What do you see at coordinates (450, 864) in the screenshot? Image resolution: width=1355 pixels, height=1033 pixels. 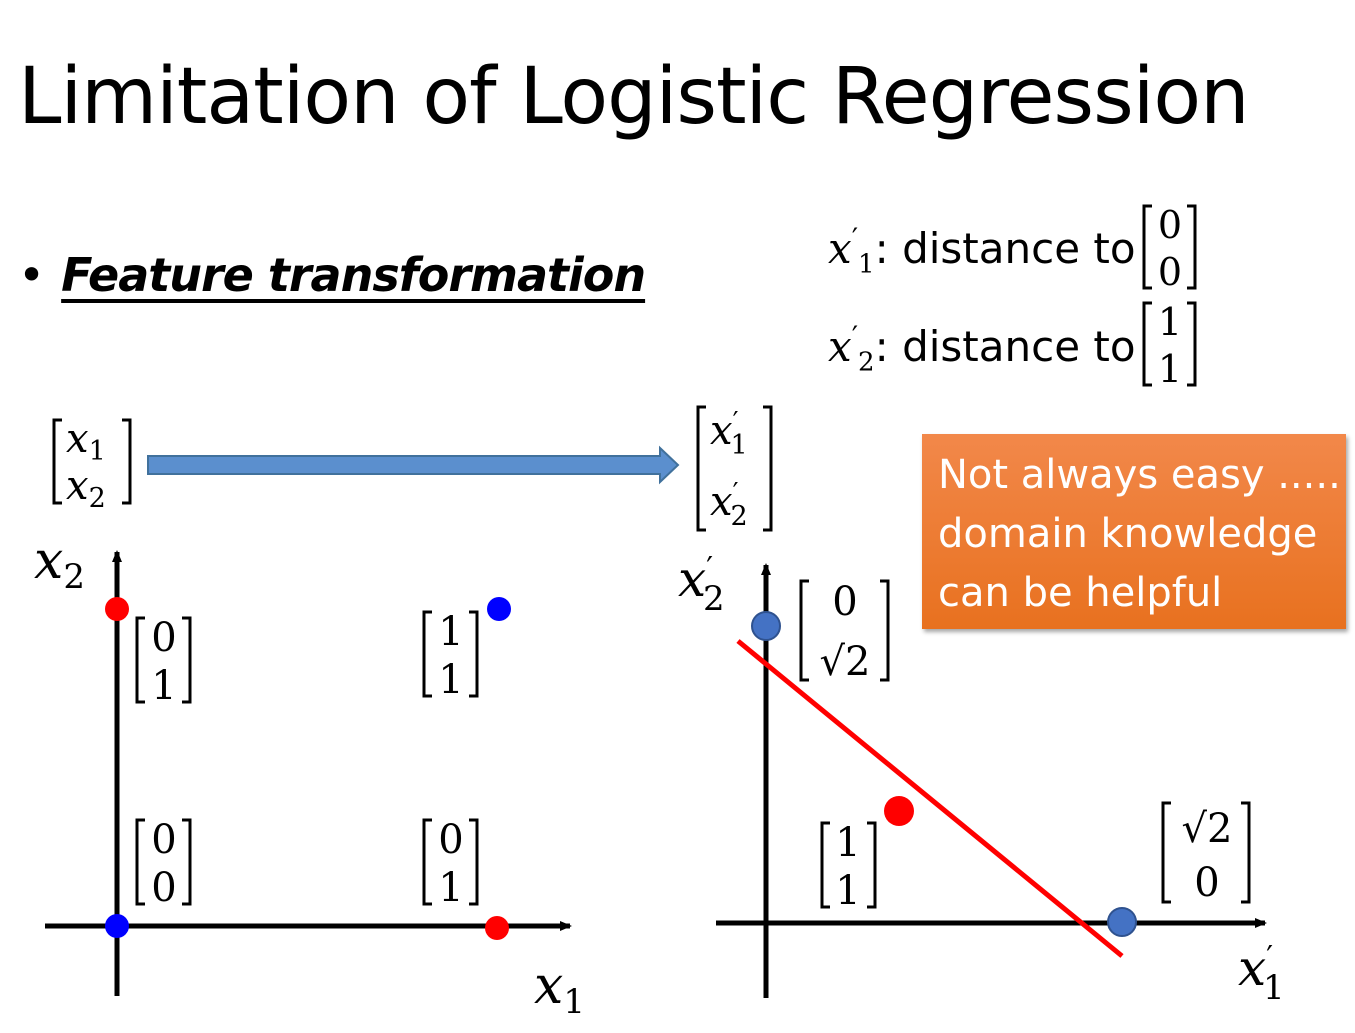 I see `left-label-bottom-right: 0 1` at bounding box center [450, 864].